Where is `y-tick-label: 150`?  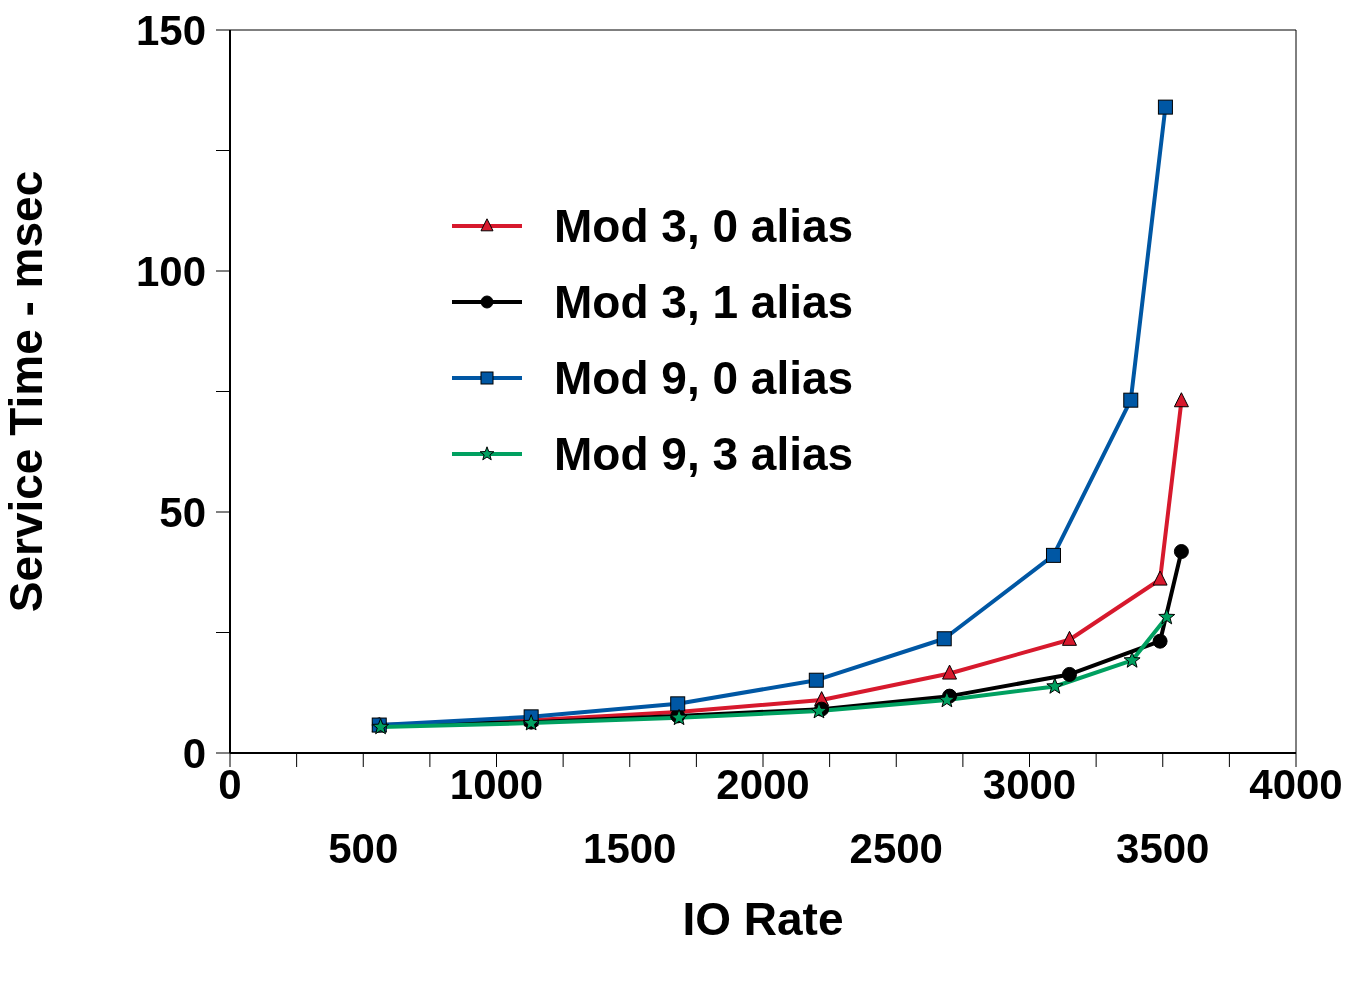 y-tick-label: 150 is located at coordinates (170, 30).